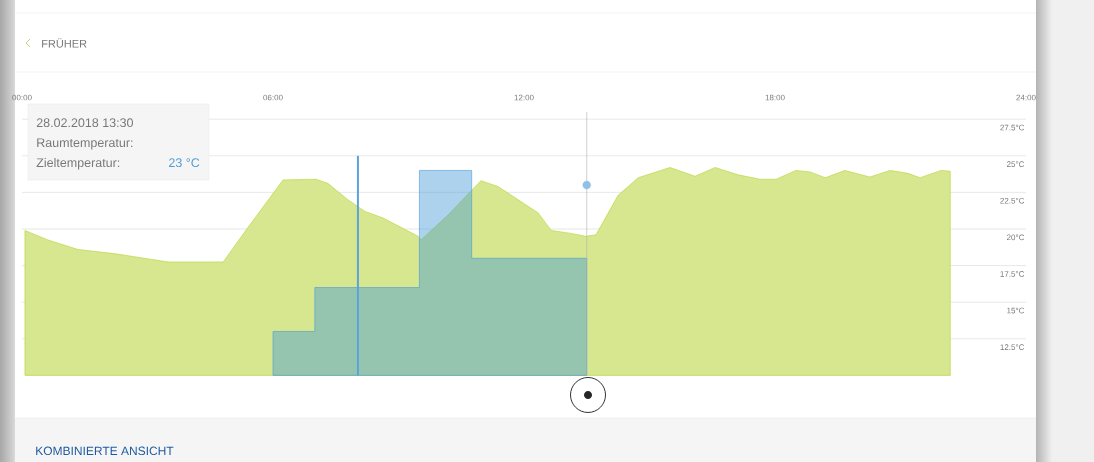 This screenshot has width=1094, height=462. What do you see at coordinates (1026, 97) in the screenshot?
I see `x-tick-label: 24:00` at bounding box center [1026, 97].